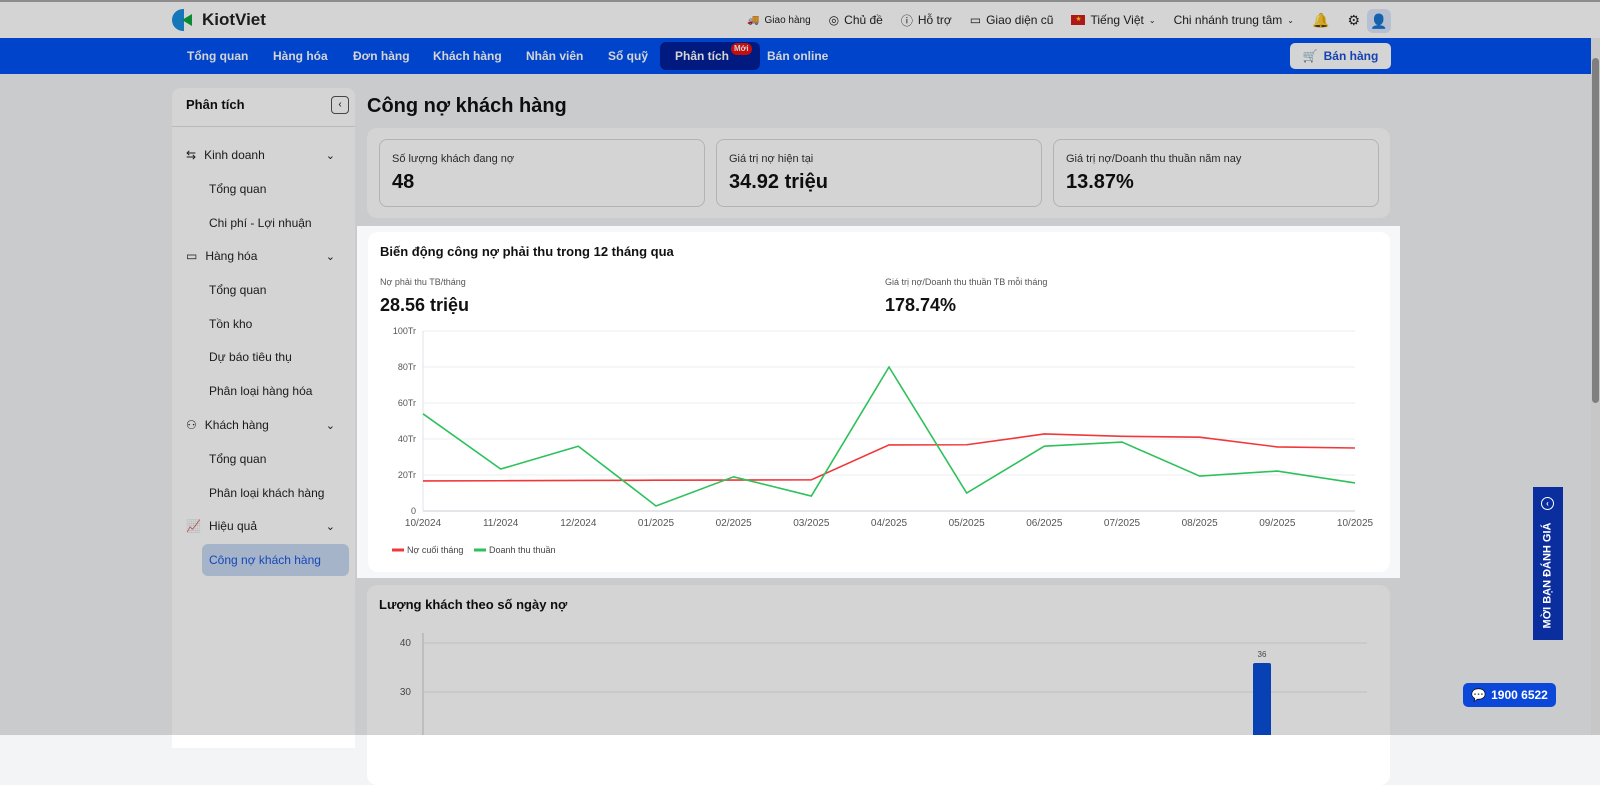 The height and width of the screenshot is (785, 1600). I want to click on branch-select: Chi nhánh trung tâm ⌄, so click(1234, 20).